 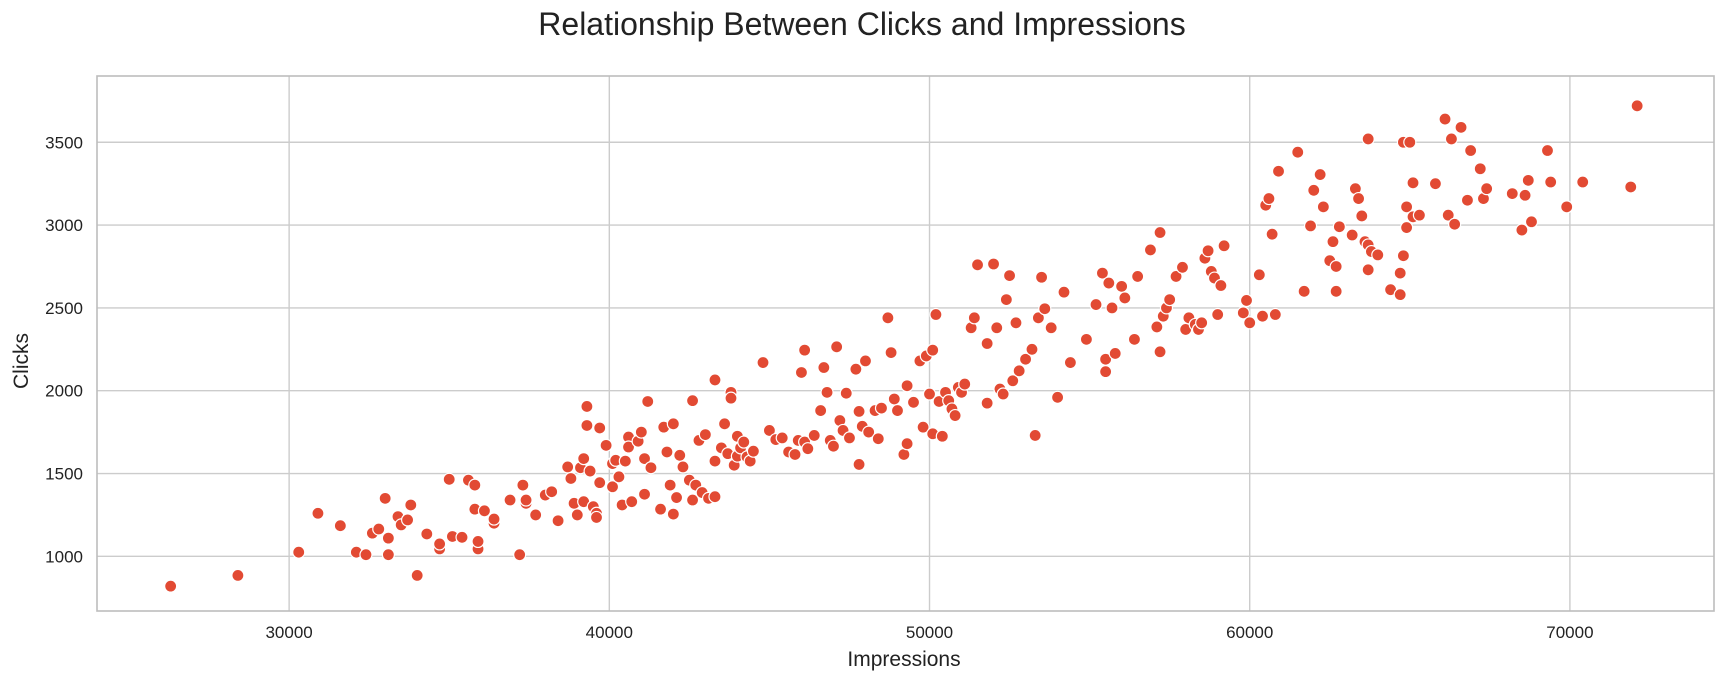 I want to click on x-axis-label: Impressions, so click(x=903, y=659).